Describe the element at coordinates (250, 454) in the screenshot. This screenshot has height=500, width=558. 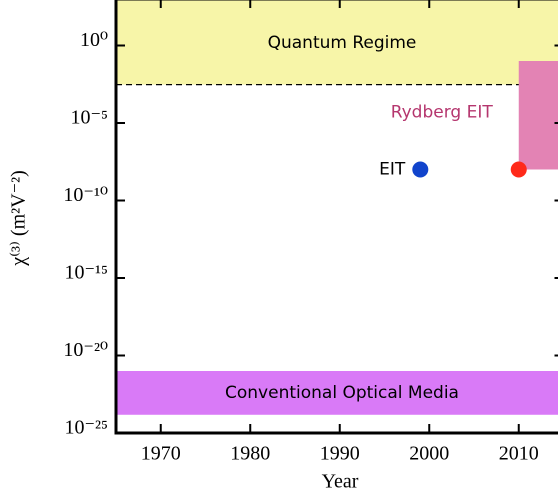
I see `x-tick-label: 1980` at that location.